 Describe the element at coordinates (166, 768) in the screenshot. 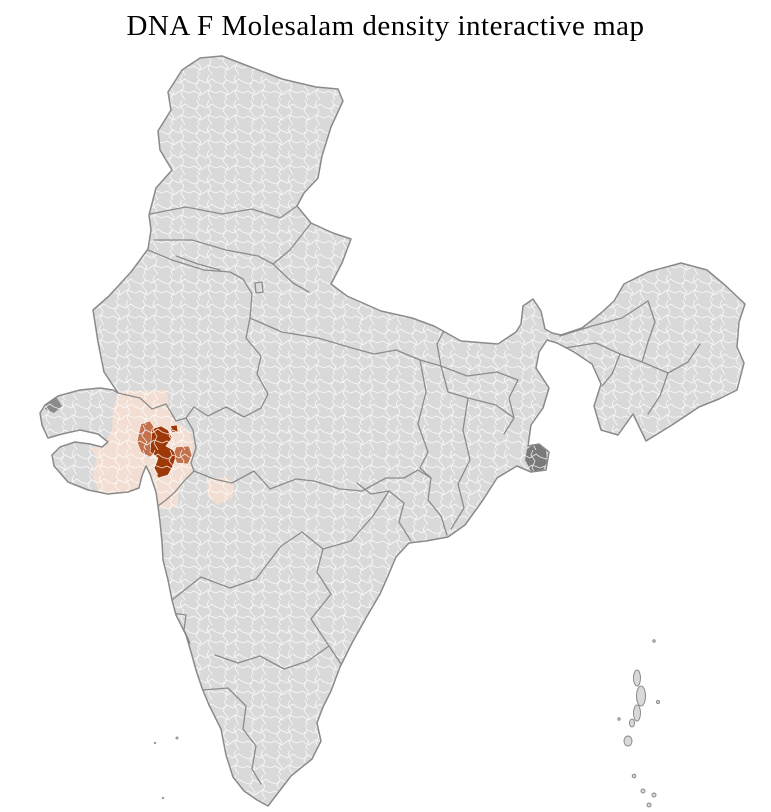

I see `lakshadweep-islands` at that location.